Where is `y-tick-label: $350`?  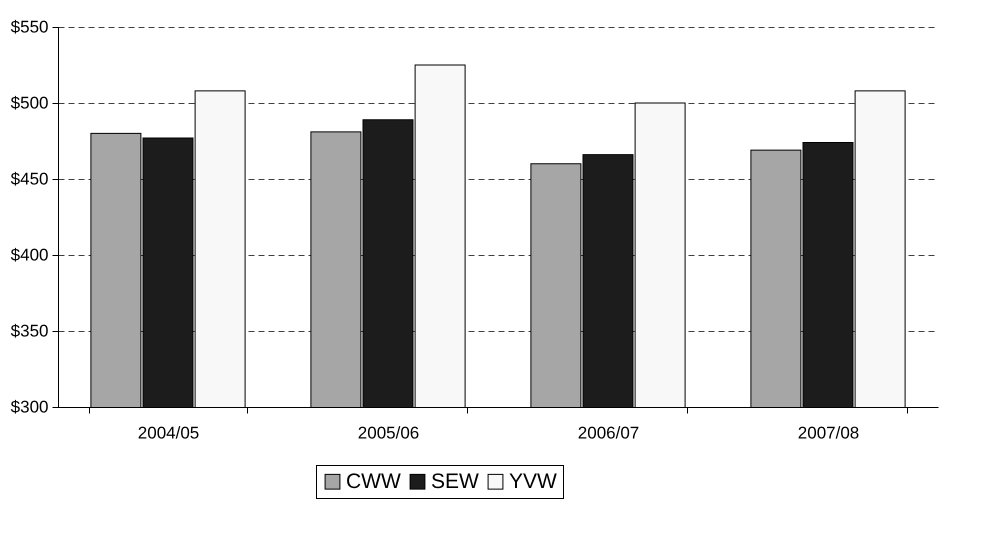 y-tick-label: $350 is located at coordinates (29, 331).